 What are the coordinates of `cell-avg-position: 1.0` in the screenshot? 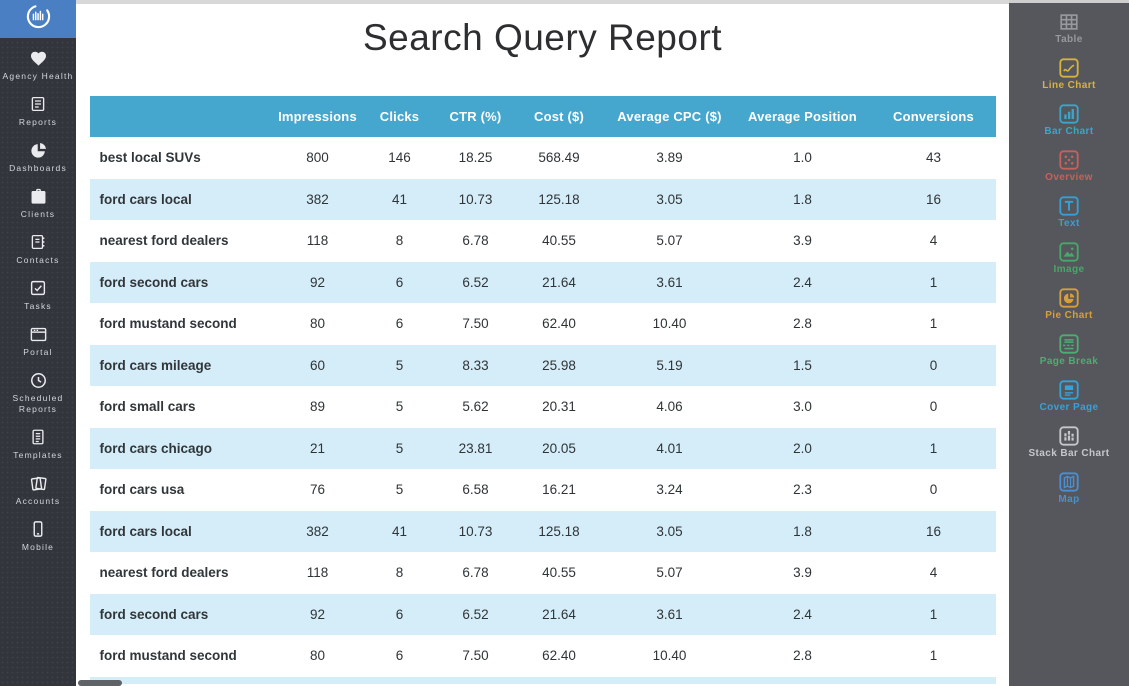 It's located at (802, 158).